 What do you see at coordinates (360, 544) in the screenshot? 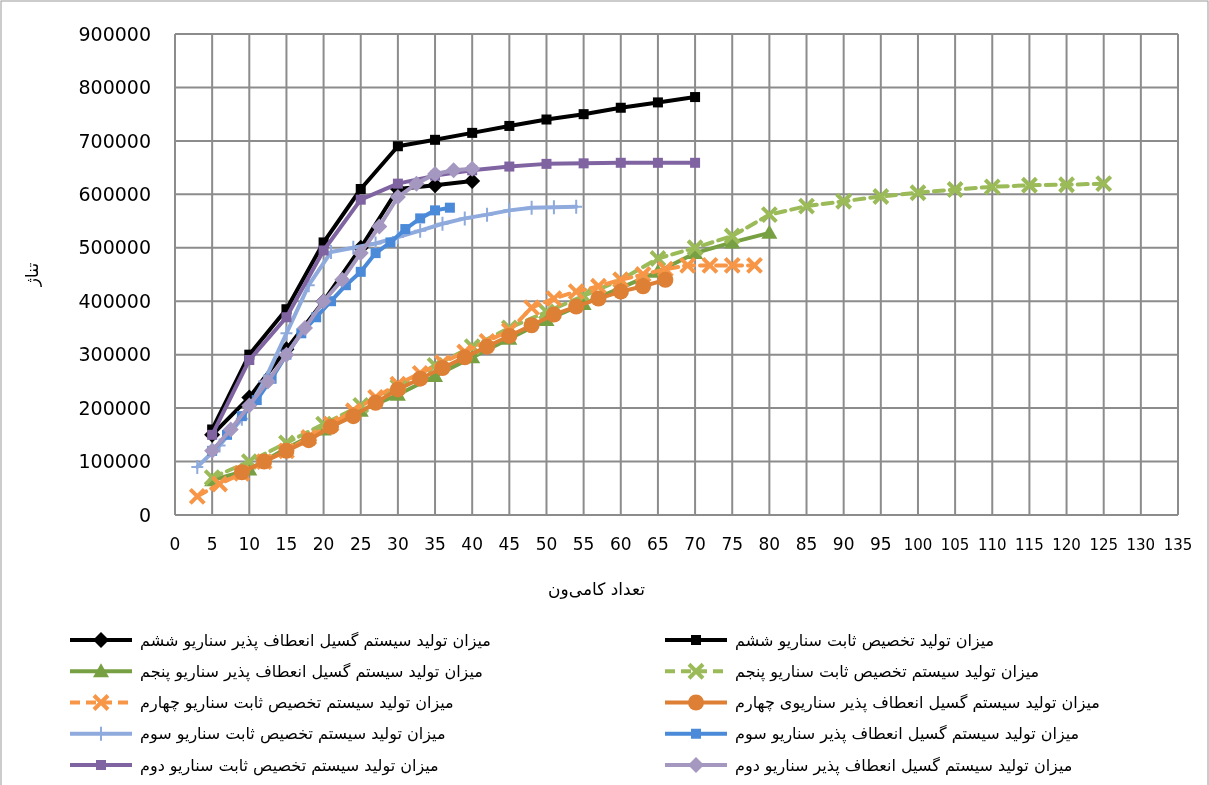
I see `x-tick-label: 25` at bounding box center [360, 544].